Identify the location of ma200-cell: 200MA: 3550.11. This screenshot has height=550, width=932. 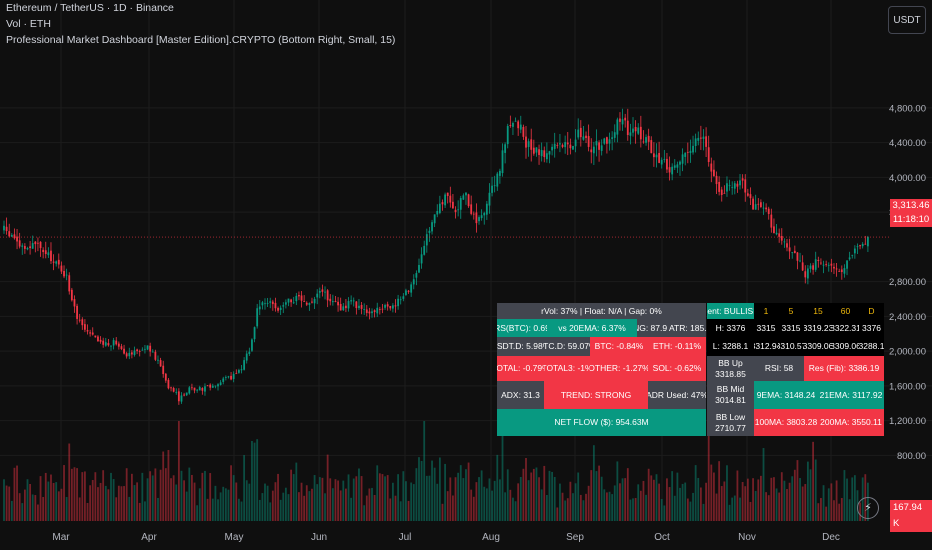
(851, 422).